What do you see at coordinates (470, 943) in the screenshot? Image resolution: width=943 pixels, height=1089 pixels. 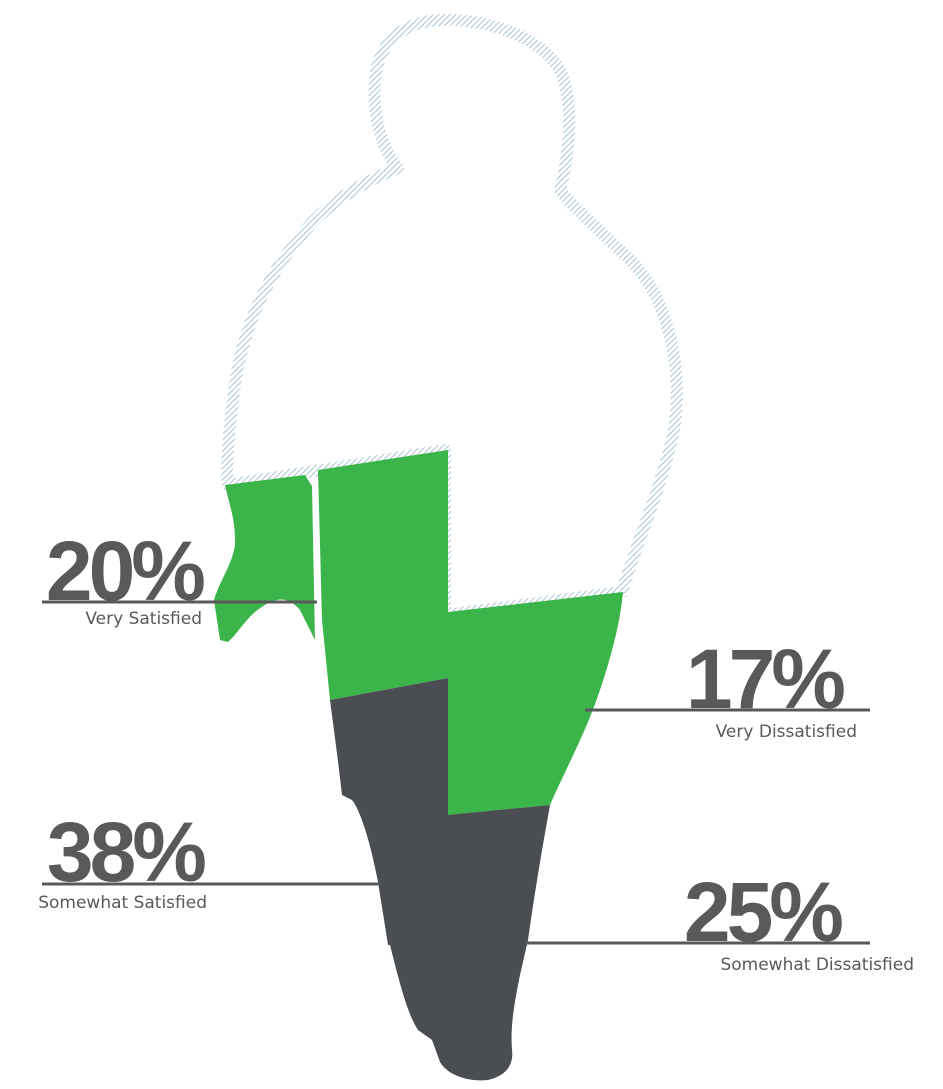 I see `somewhat-dissatisfied-region` at bounding box center [470, 943].